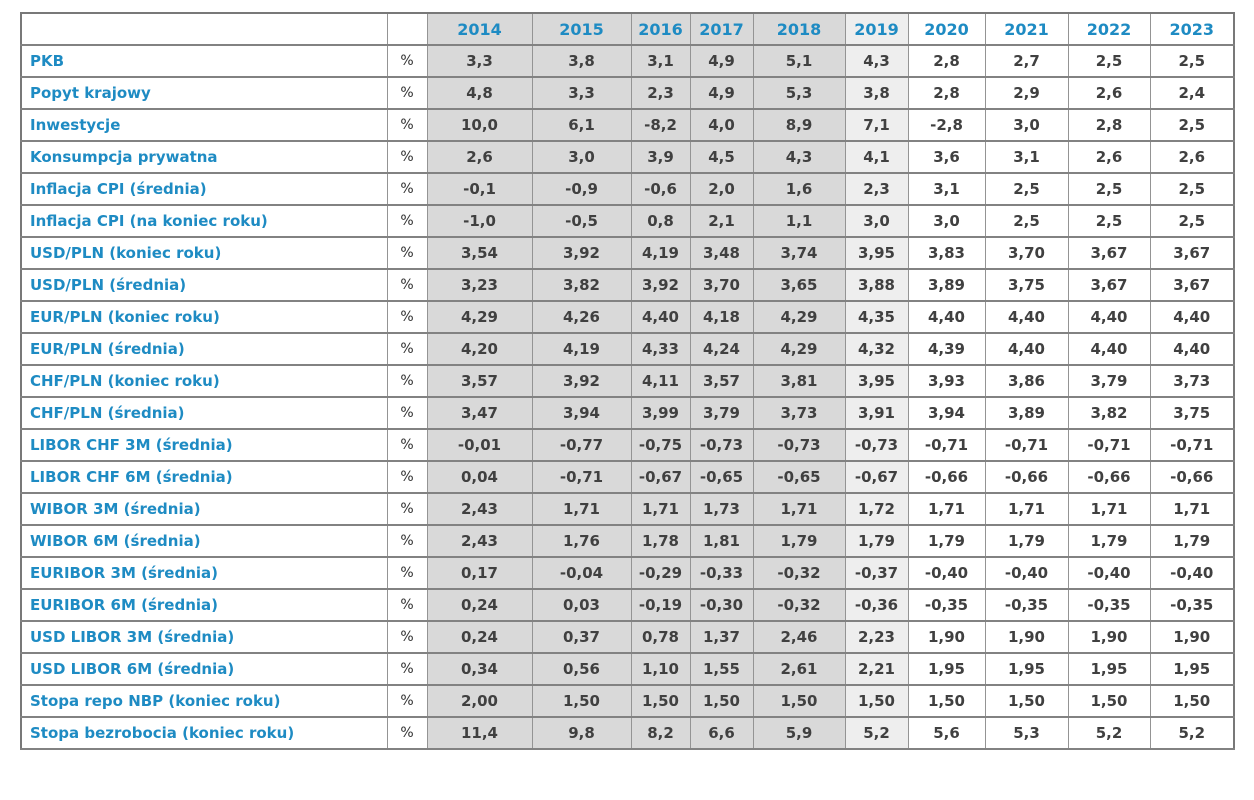 The width and height of the screenshot is (1254, 800). Describe the element at coordinates (479, 445) in the screenshot. I see `value-cell: -0,01` at that location.